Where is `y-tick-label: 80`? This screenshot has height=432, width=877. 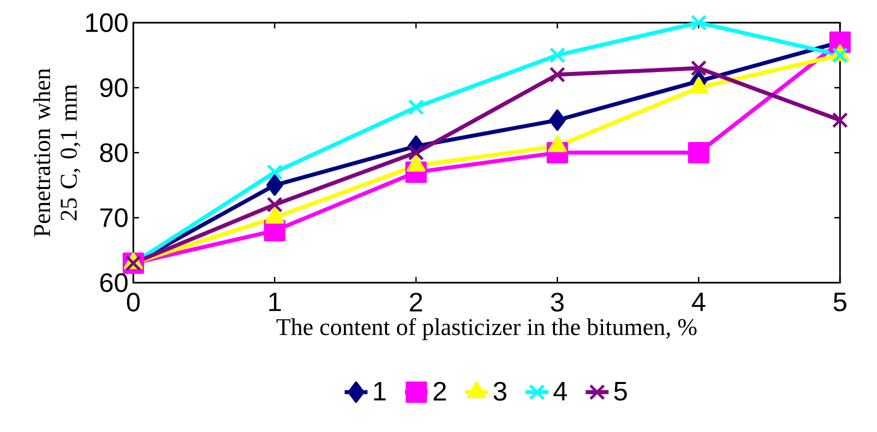 y-tick-label: 80 is located at coordinates (114, 152).